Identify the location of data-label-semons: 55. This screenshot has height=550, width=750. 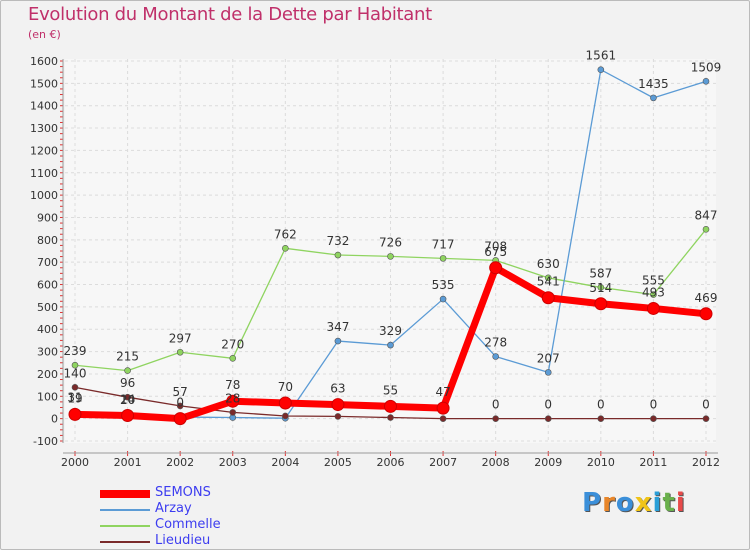
(390, 390).